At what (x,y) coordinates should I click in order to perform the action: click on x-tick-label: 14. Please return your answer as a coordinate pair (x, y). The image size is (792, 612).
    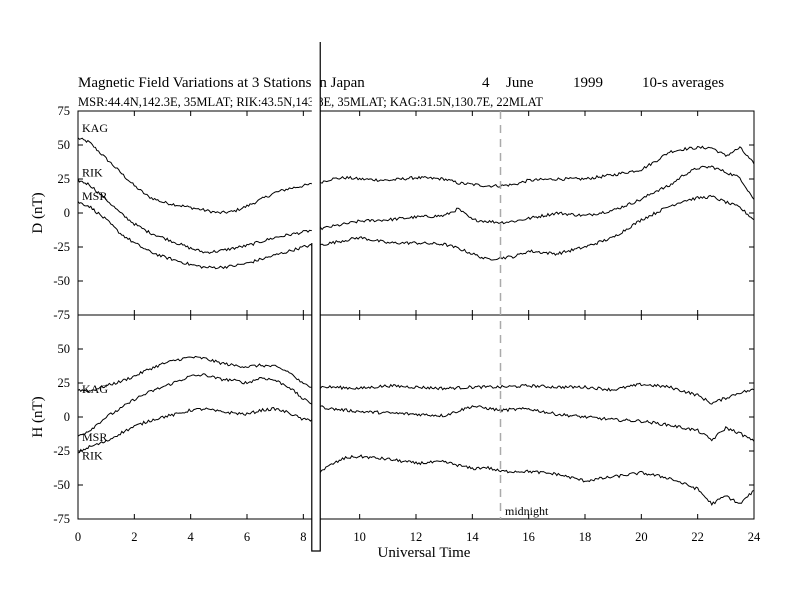
    Looking at the image, I should click on (472, 537).